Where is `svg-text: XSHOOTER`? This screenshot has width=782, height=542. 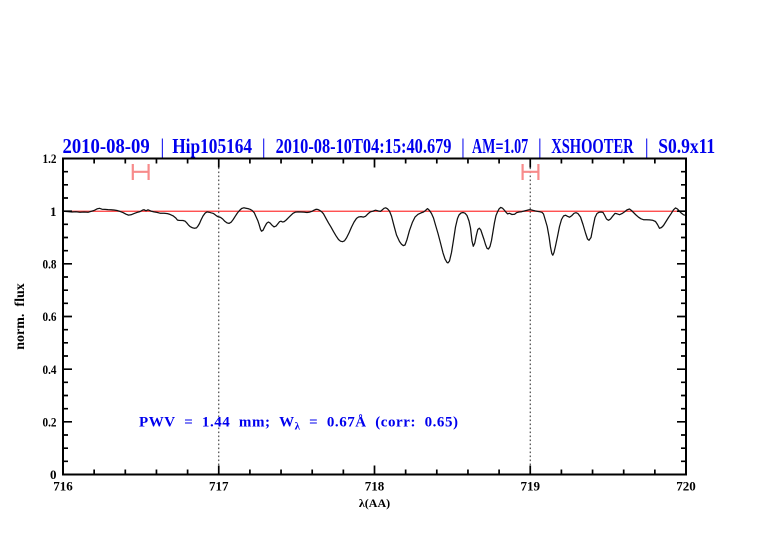
svg-text: XSHOOTER is located at coordinates (592, 146).